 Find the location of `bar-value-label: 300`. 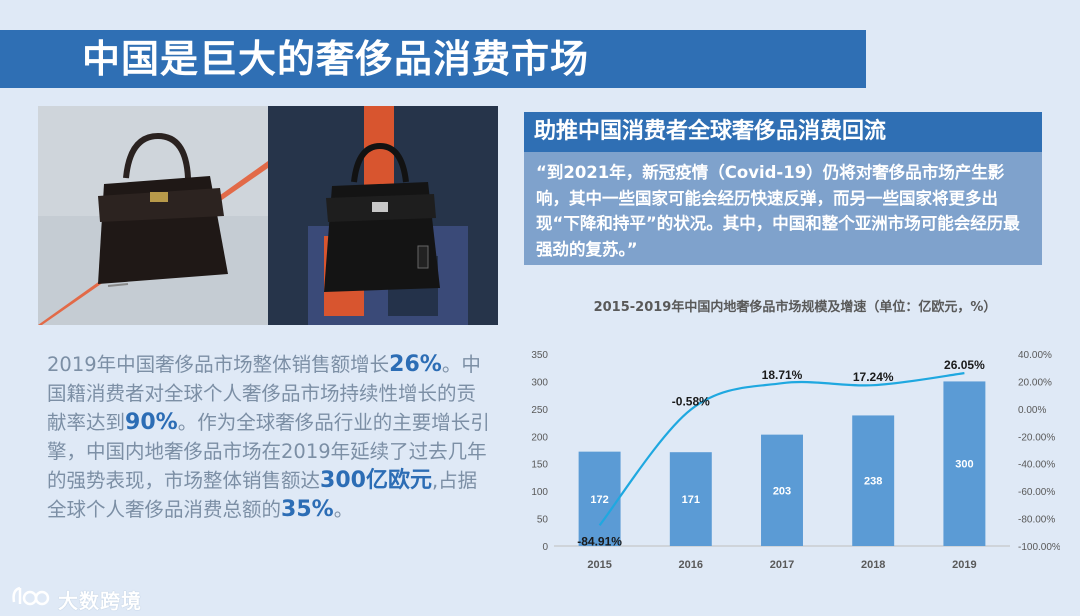

bar-value-label: 300 is located at coordinates (964, 465).